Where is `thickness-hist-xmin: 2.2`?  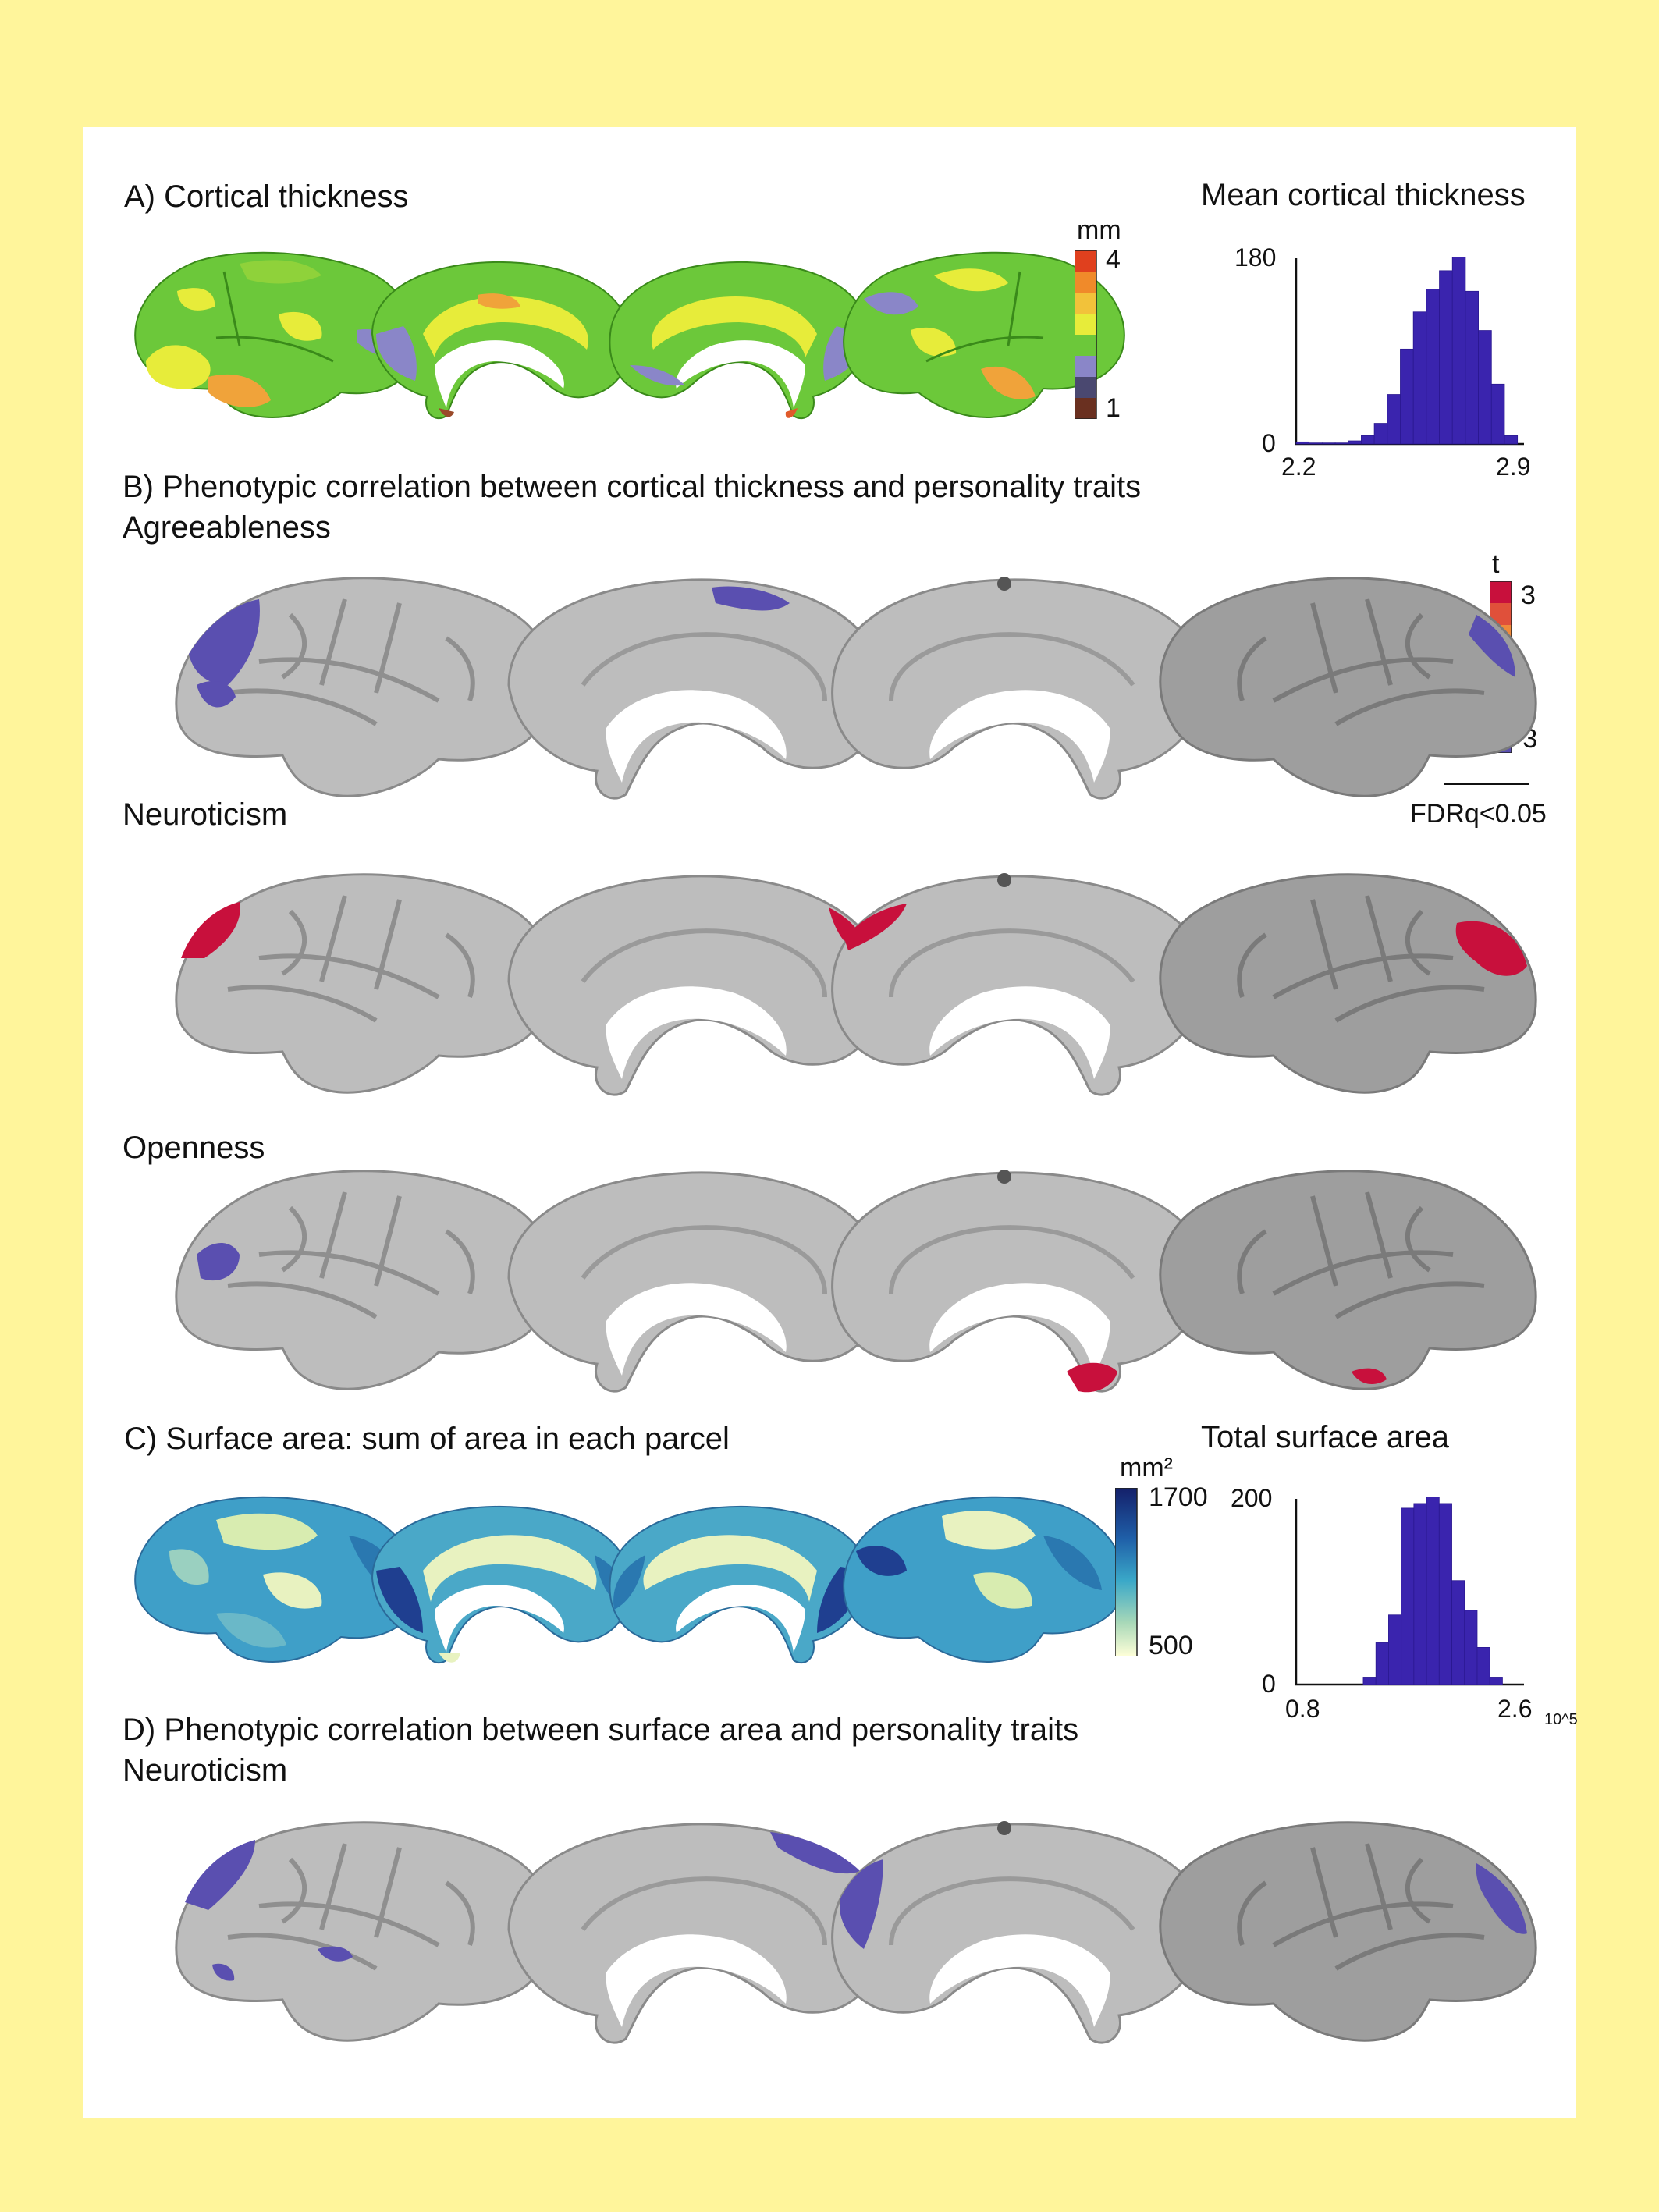 thickness-hist-xmin: 2.2 is located at coordinates (1298, 467).